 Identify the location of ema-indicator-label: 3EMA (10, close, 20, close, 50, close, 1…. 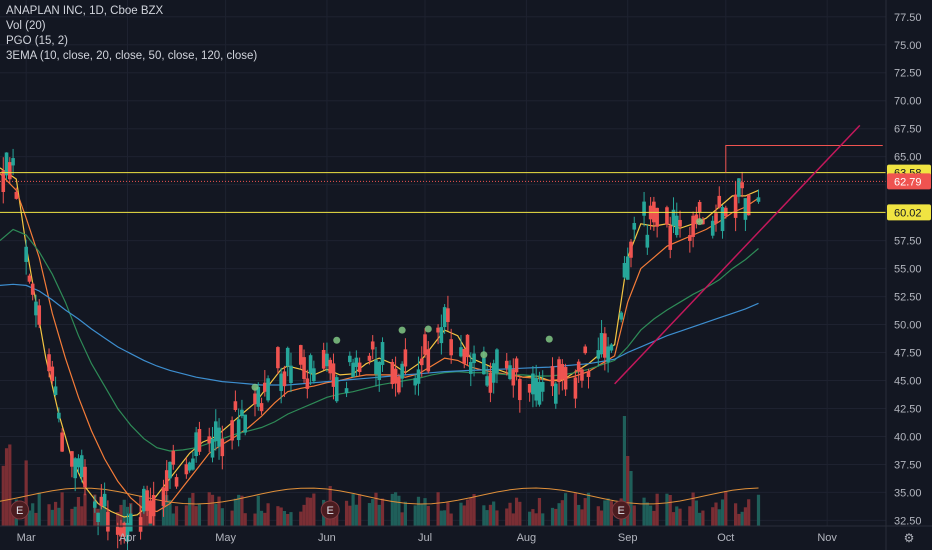
(132, 56).